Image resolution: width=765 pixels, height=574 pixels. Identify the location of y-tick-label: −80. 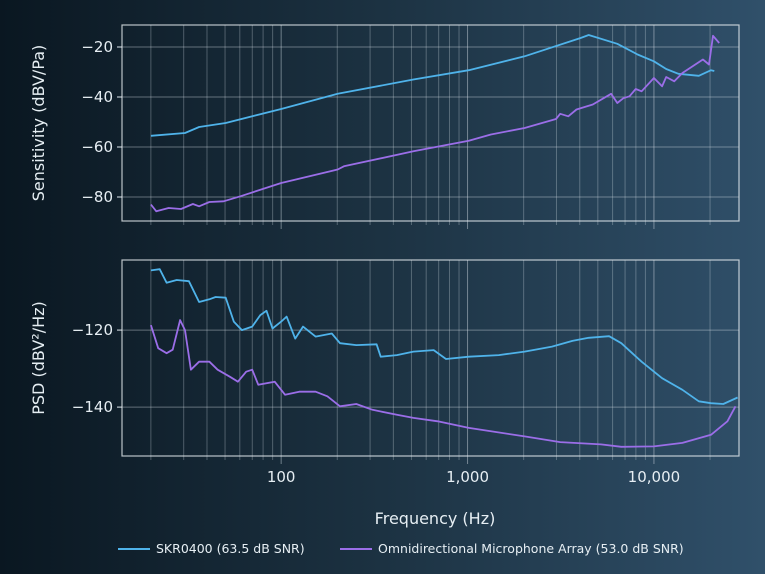
(97, 197).